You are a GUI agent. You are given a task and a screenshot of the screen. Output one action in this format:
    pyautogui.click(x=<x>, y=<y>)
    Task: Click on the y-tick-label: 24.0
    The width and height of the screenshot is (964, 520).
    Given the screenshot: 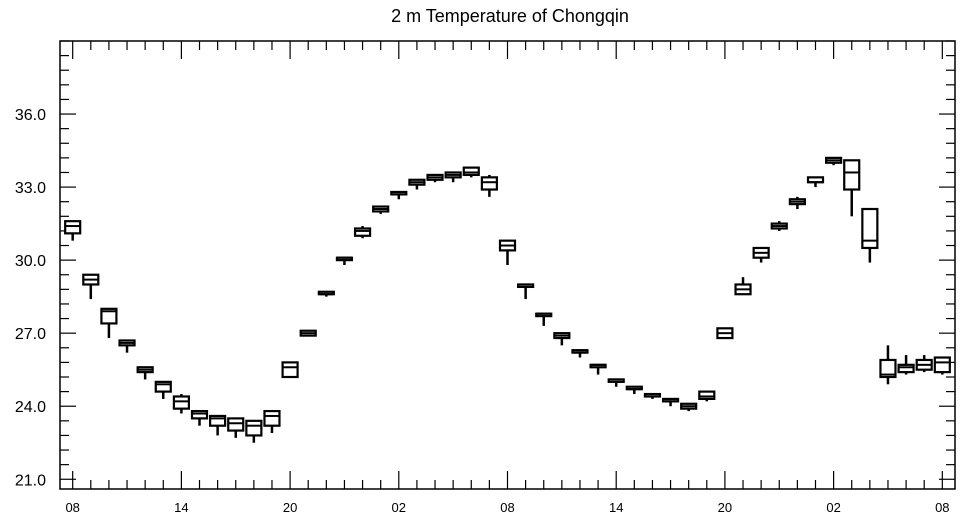 What is the action you would take?
    pyautogui.click(x=30, y=407)
    